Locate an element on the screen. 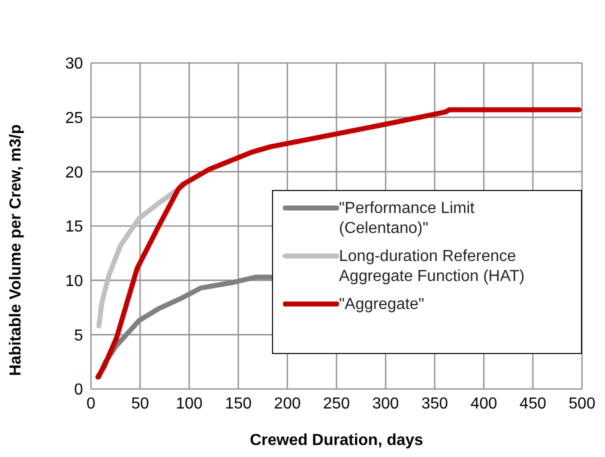  y-tick-label: 20 is located at coordinates (74, 173).